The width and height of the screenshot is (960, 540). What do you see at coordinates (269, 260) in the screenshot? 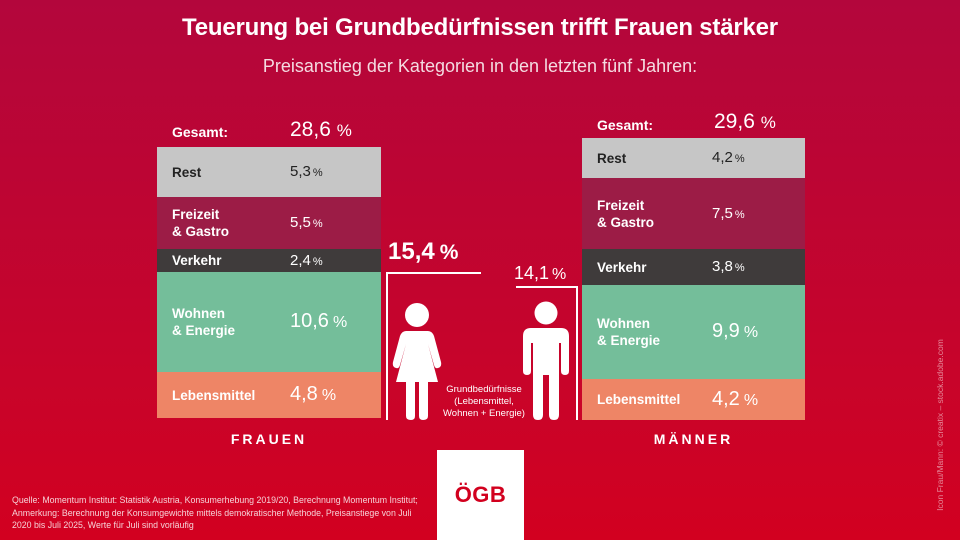
I see `women-segment-verkehr: Verkehr 2,4%` at bounding box center [269, 260].